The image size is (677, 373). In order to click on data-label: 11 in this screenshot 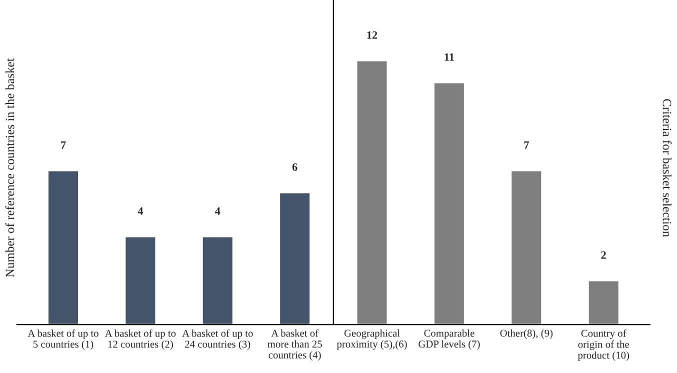, I will do `click(449, 57)`.